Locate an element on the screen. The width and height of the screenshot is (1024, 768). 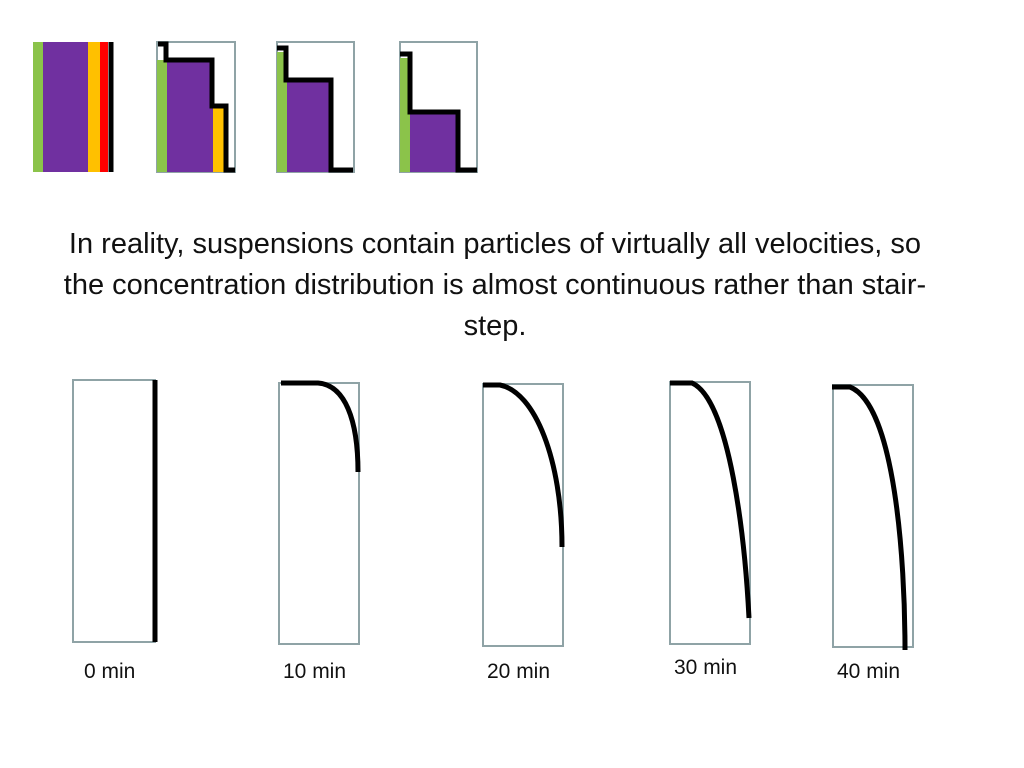
continuous-tube-30-min is located at coordinates (710, 512).